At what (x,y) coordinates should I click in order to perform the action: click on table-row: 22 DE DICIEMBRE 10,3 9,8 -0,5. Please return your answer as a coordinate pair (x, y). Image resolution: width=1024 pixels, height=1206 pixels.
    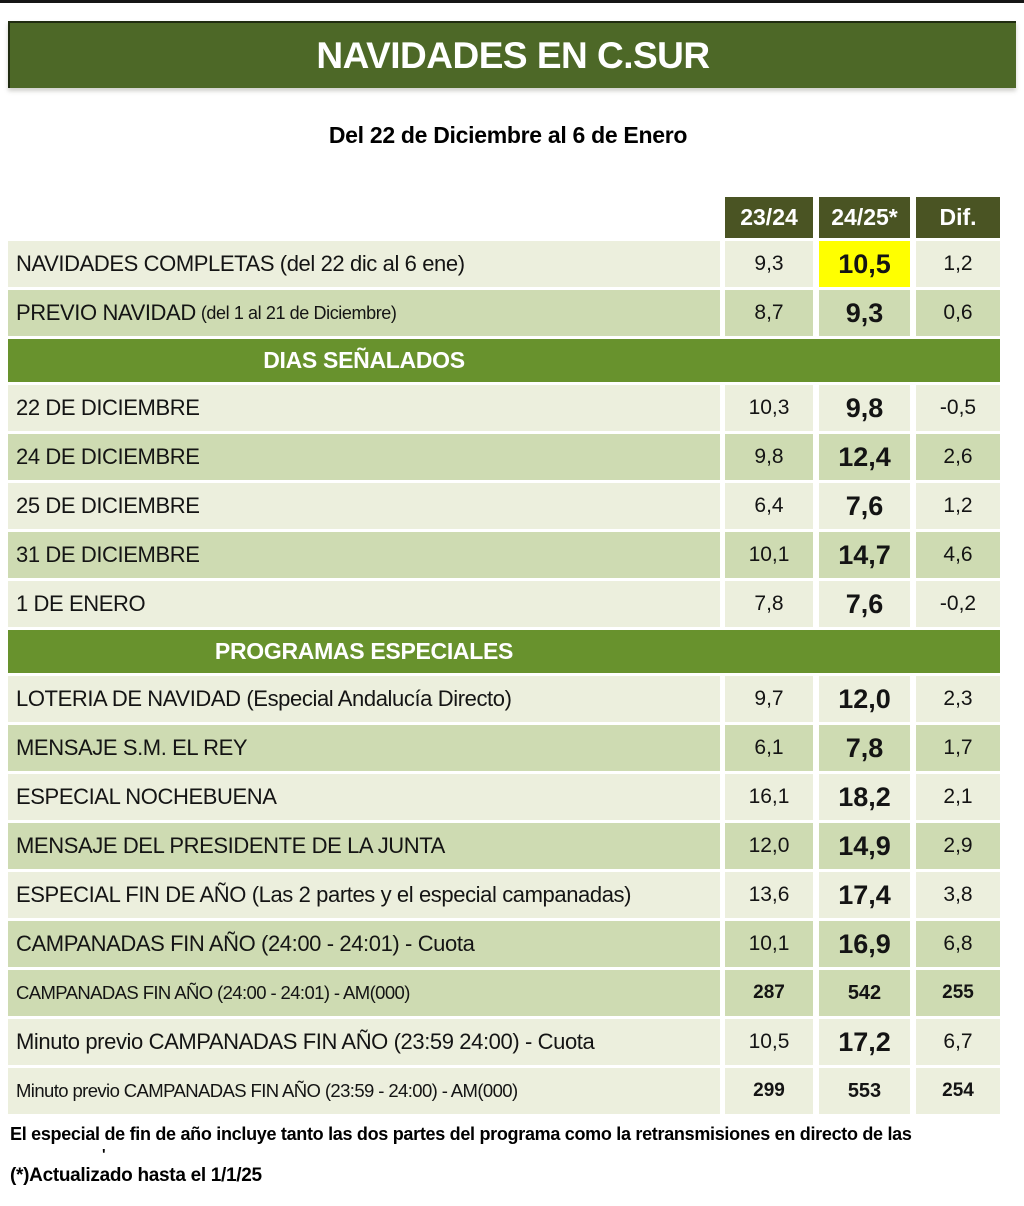
    Looking at the image, I should click on (504, 408).